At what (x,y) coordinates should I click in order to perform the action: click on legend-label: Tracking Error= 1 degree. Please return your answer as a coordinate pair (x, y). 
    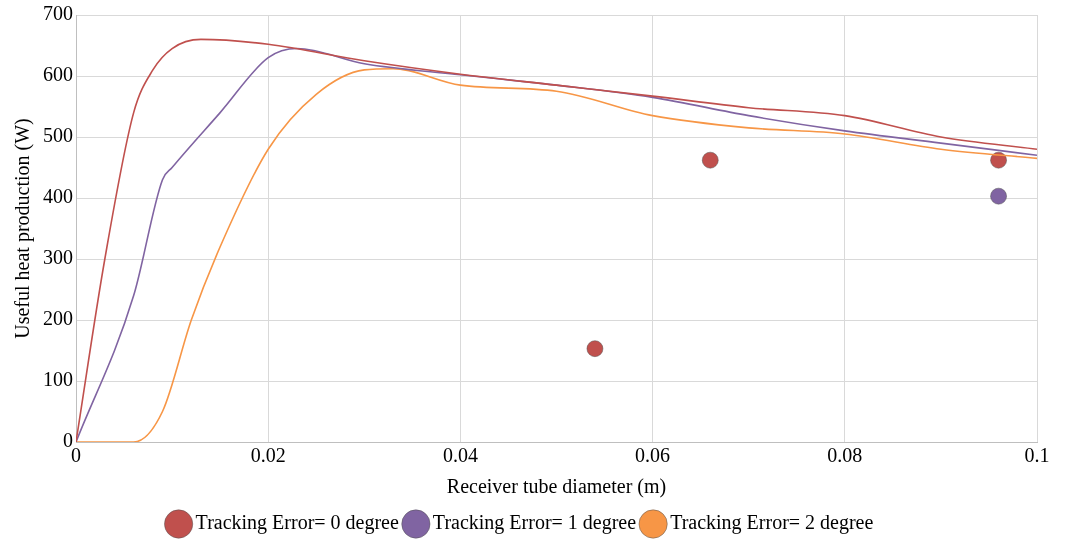
    Looking at the image, I should click on (534, 523).